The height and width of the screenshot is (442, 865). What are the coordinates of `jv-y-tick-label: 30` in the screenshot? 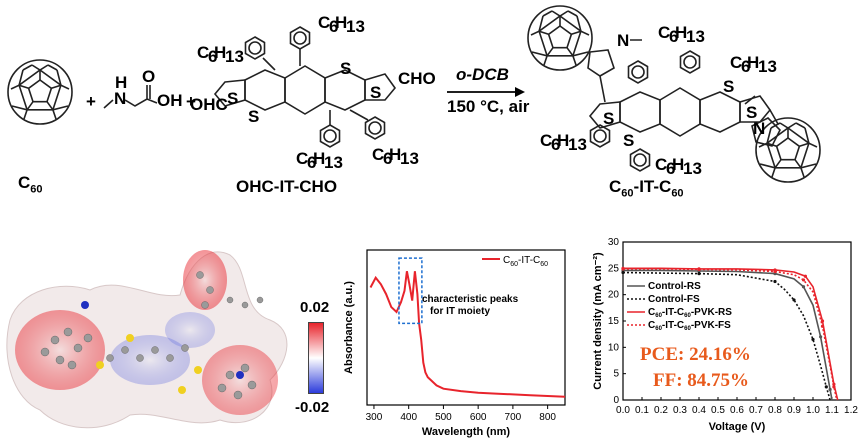 It's located at (614, 242).